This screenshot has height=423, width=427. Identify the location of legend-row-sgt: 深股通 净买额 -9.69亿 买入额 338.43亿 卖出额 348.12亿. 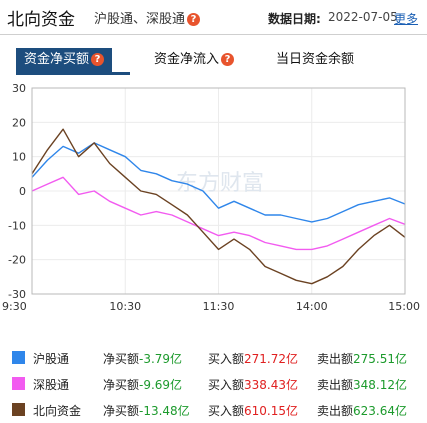
(213, 384).